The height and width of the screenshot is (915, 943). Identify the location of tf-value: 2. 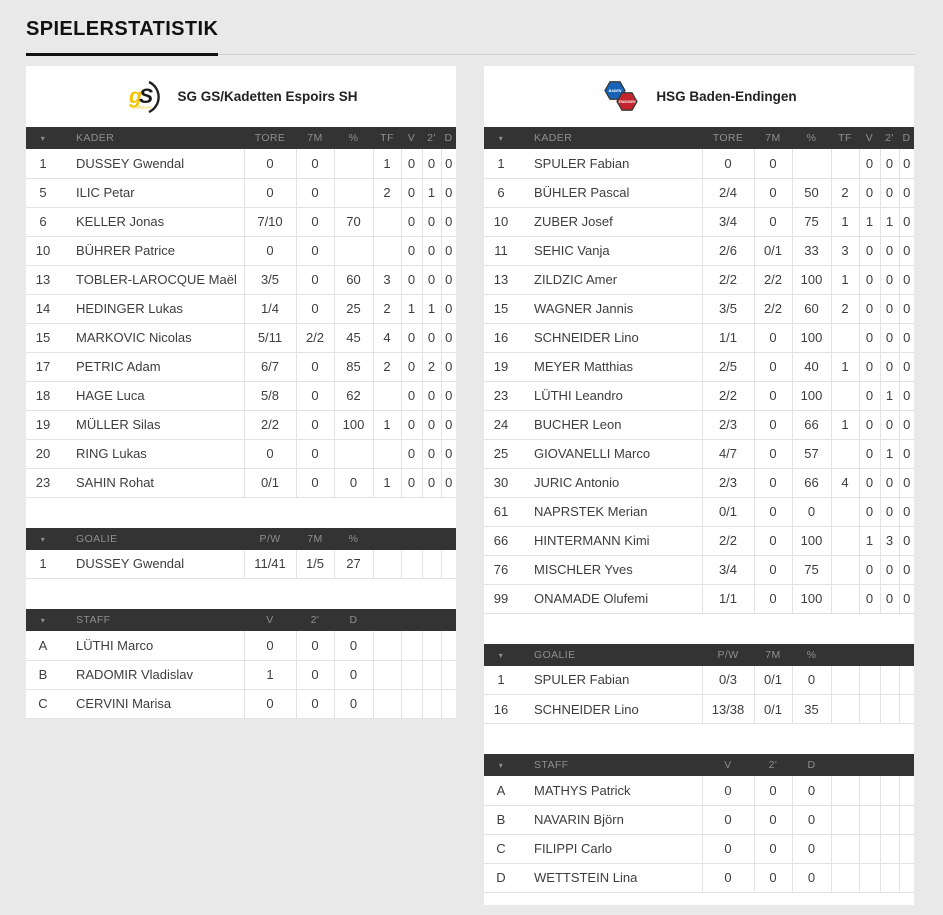
(386, 367).